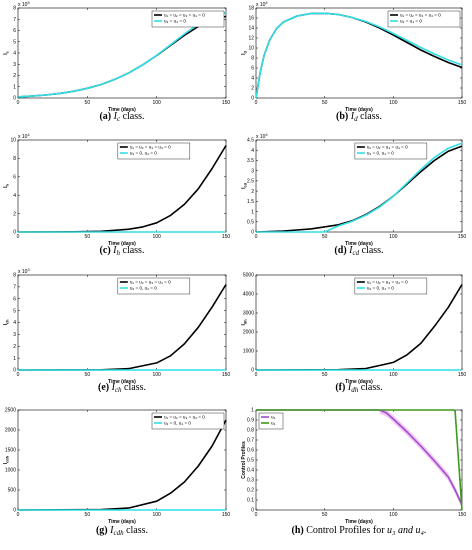 Image resolution: width=472 pixels, height=550 pixels. I want to click on figure-caption: (b) Id class., so click(359, 117).